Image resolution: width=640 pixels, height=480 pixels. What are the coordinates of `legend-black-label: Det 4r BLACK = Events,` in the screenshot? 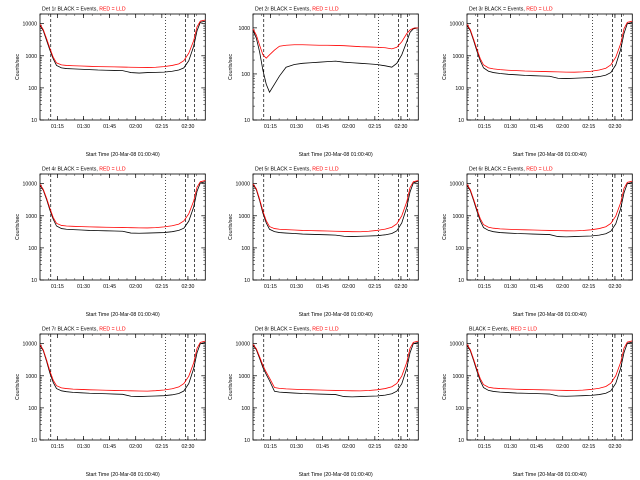 It's located at (70, 170).